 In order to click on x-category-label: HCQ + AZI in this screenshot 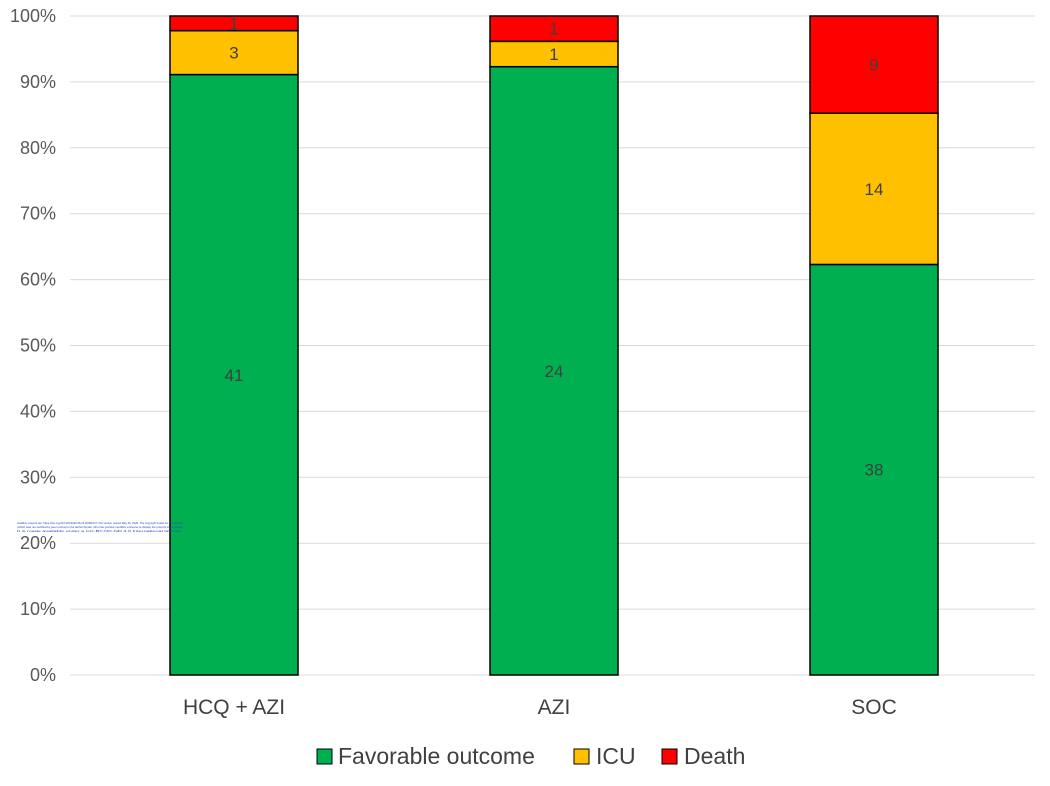, I will do `click(234, 707)`.